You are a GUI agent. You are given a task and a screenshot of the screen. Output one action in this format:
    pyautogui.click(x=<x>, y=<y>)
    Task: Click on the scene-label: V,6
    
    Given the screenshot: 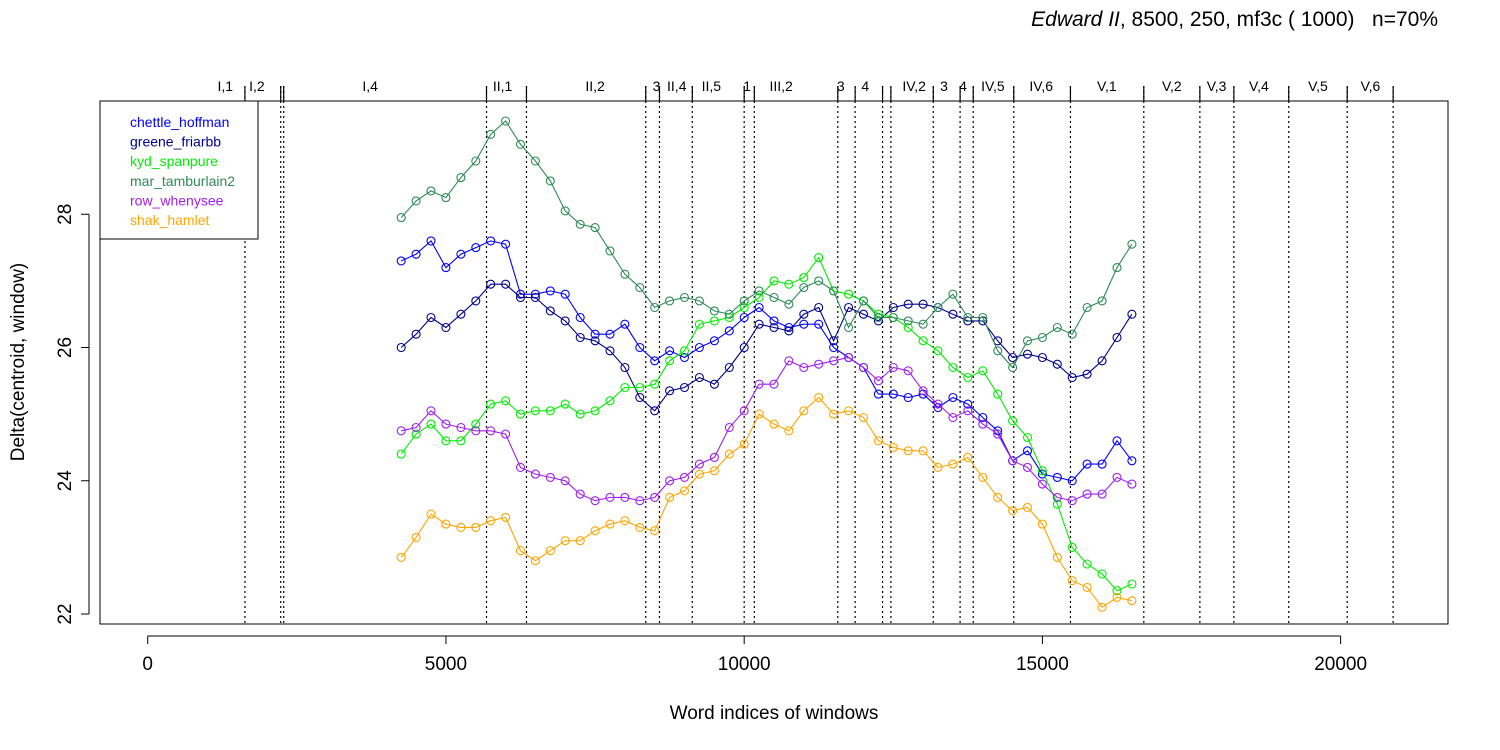 What is the action you would take?
    pyautogui.click(x=1371, y=86)
    